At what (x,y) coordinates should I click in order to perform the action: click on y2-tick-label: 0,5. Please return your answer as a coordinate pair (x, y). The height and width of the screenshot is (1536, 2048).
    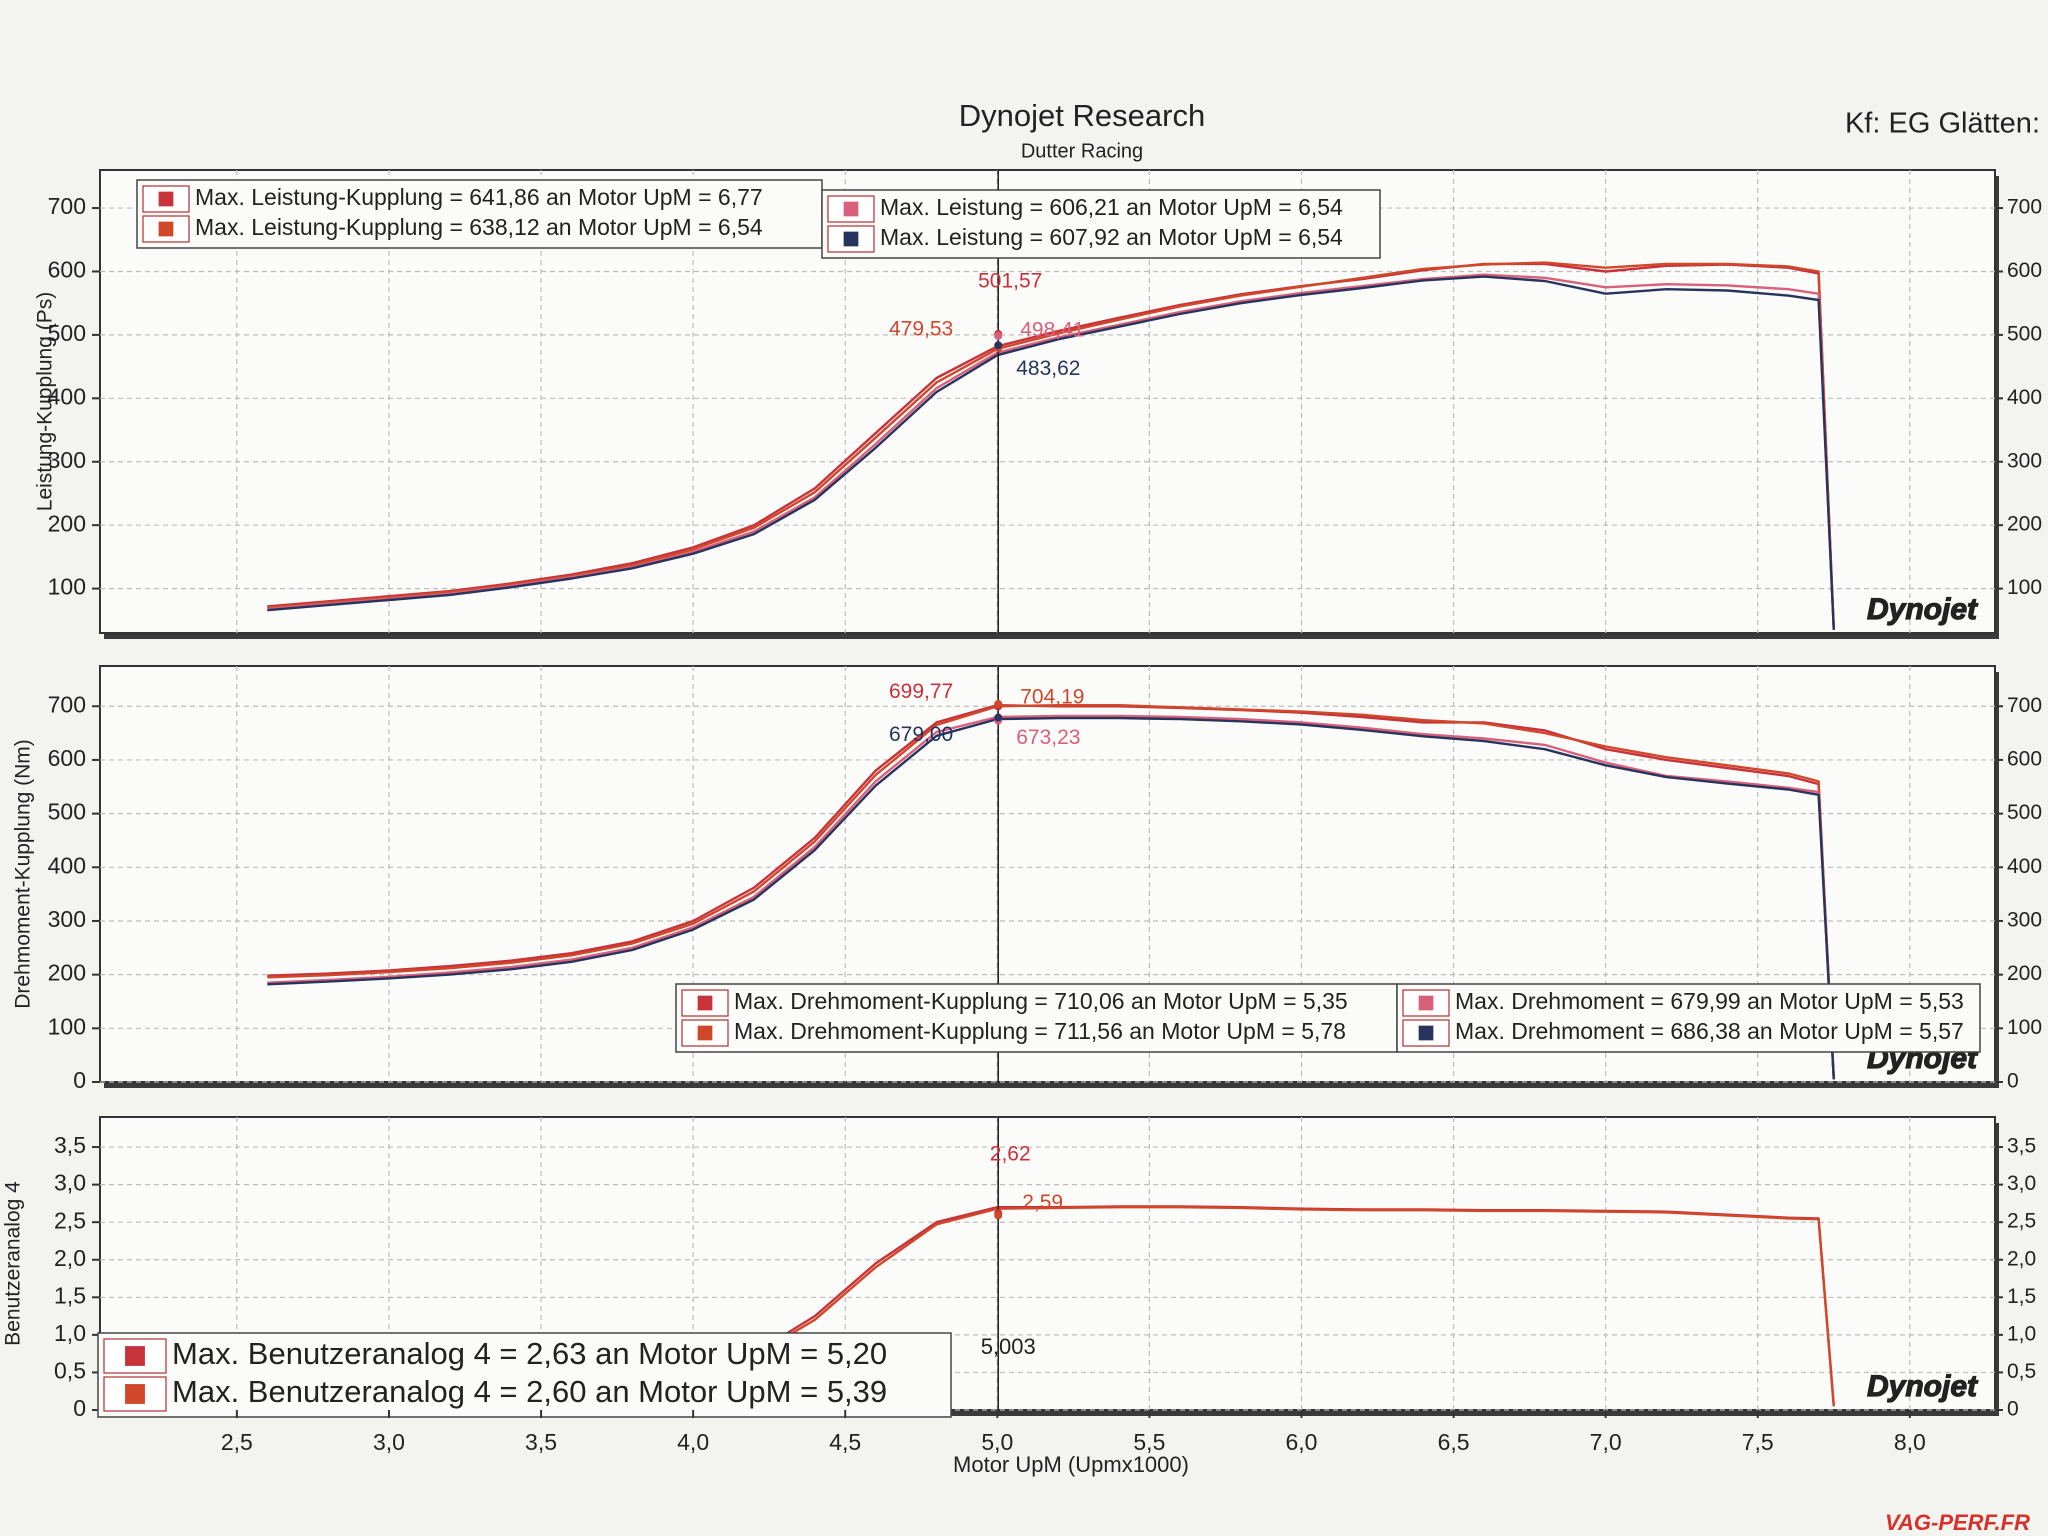
    Looking at the image, I should click on (2021, 1371).